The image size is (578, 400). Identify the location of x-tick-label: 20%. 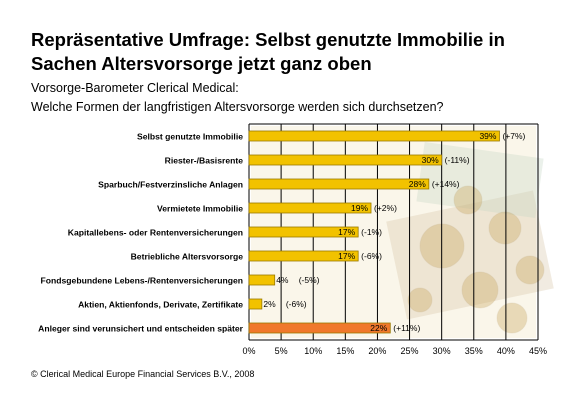
(377, 351).